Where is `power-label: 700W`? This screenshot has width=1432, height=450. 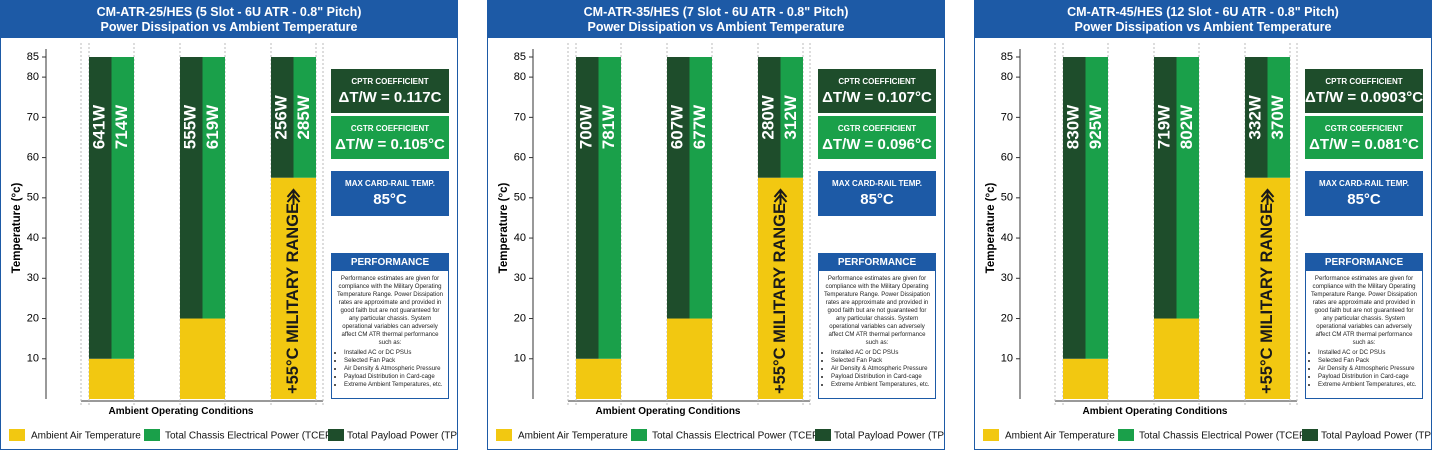 power-label: 700W is located at coordinates (586, 126).